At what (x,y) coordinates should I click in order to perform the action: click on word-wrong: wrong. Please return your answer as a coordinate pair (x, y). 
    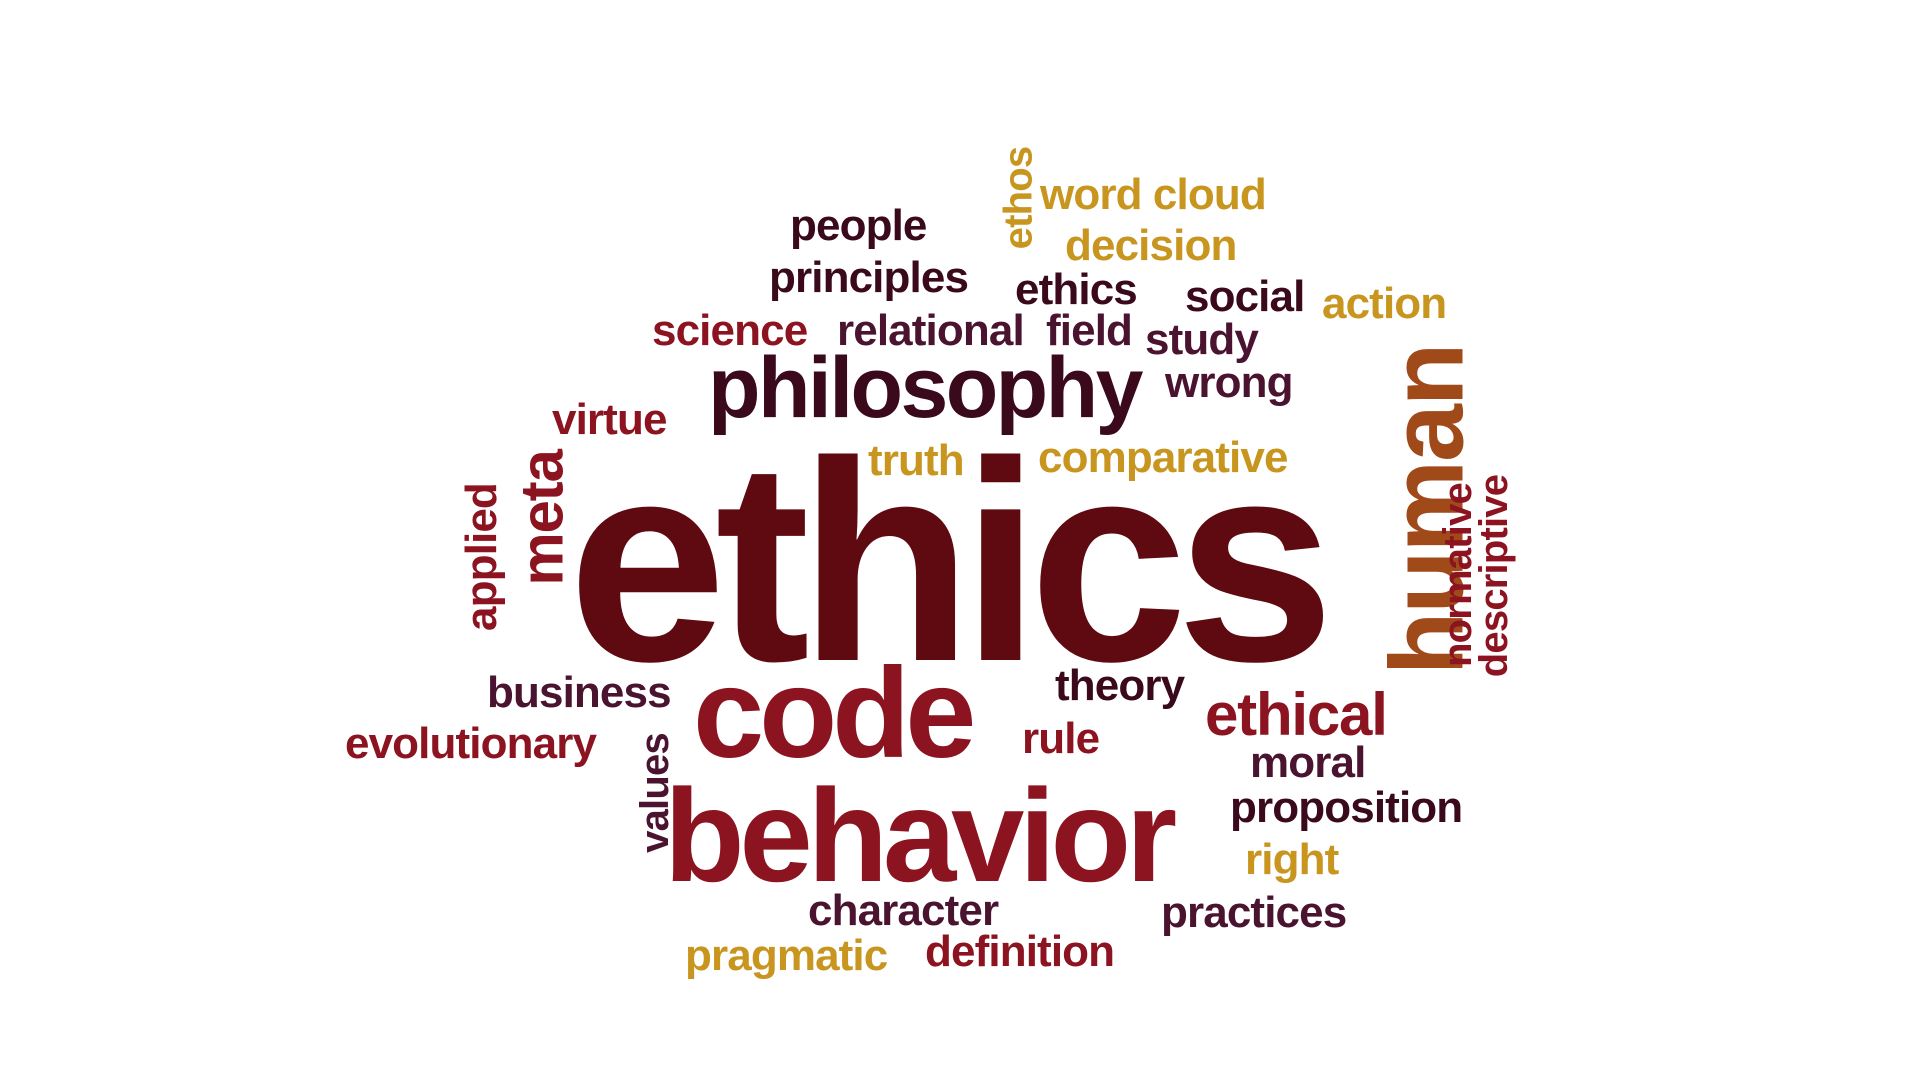
    Looking at the image, I should click on (1229, 382).